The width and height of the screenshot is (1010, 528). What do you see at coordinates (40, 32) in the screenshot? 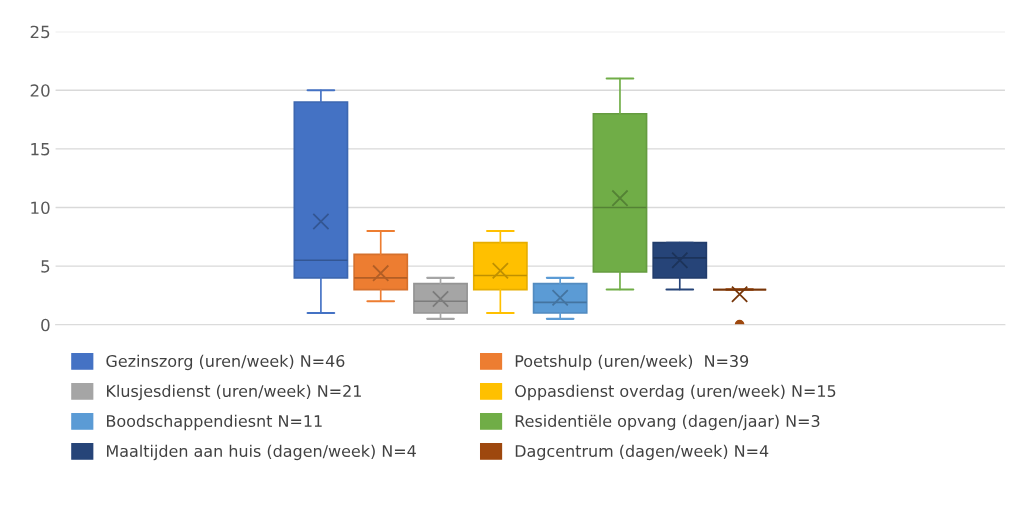
I see `y-tick-label: 25` at bounding box center [40, 32].